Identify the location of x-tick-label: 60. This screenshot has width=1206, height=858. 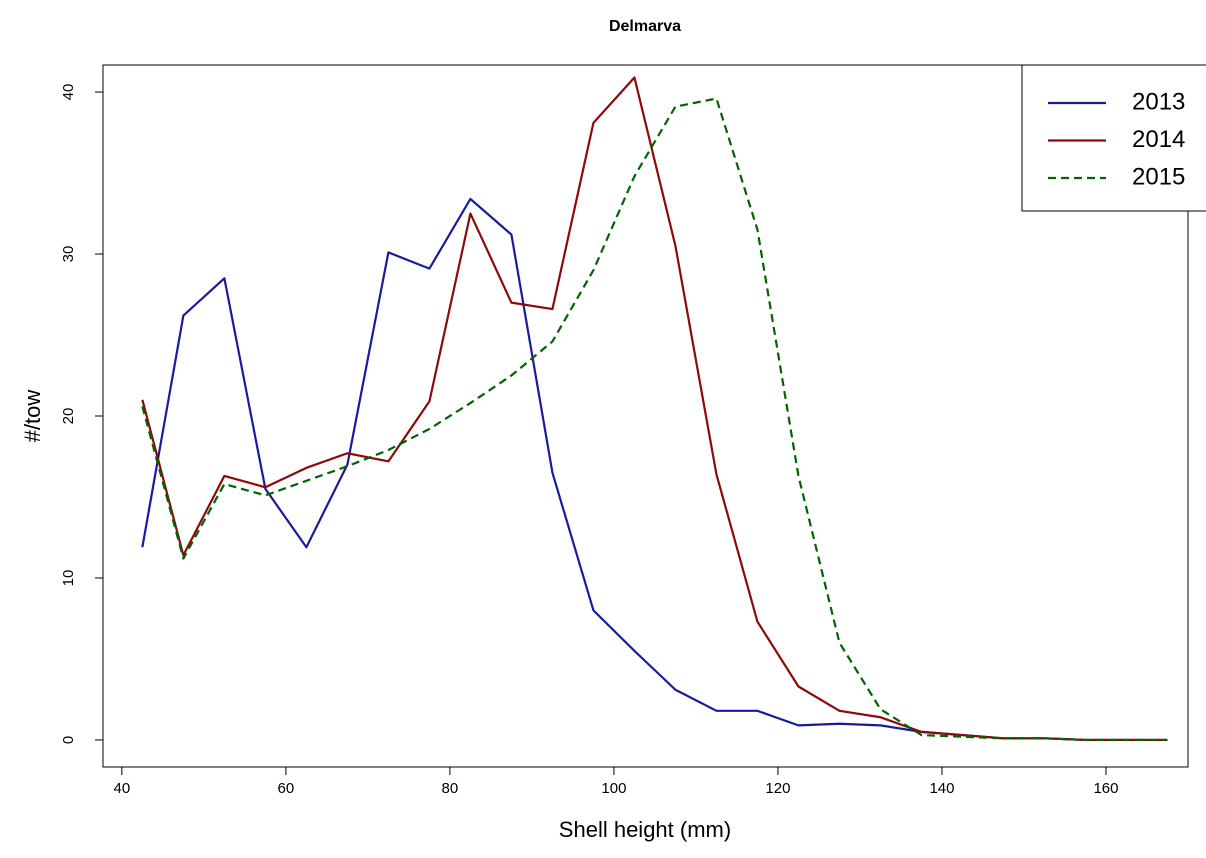
(286, 788).